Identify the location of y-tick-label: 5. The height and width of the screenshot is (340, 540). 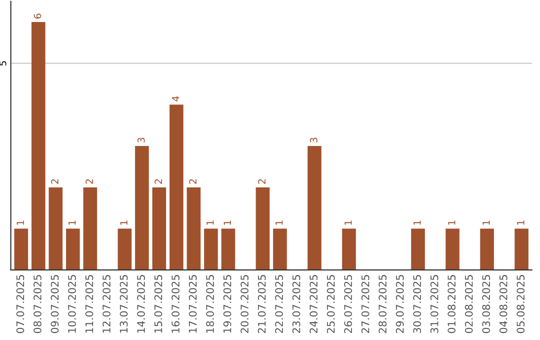
(3, 63).